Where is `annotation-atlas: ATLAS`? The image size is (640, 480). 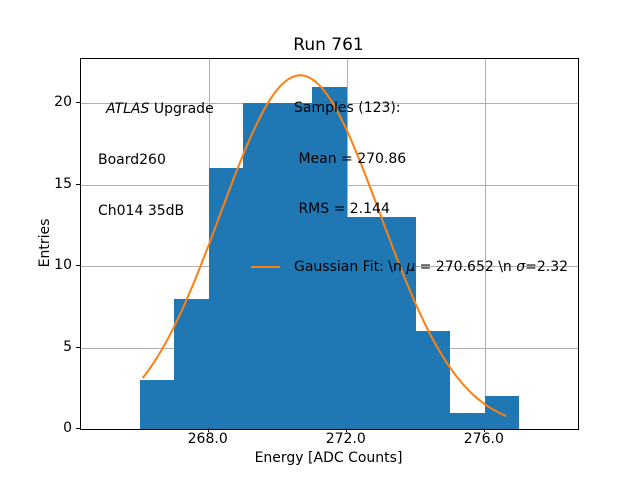
annotation-atlas: ATLAS is located at coordinates (128, 109).